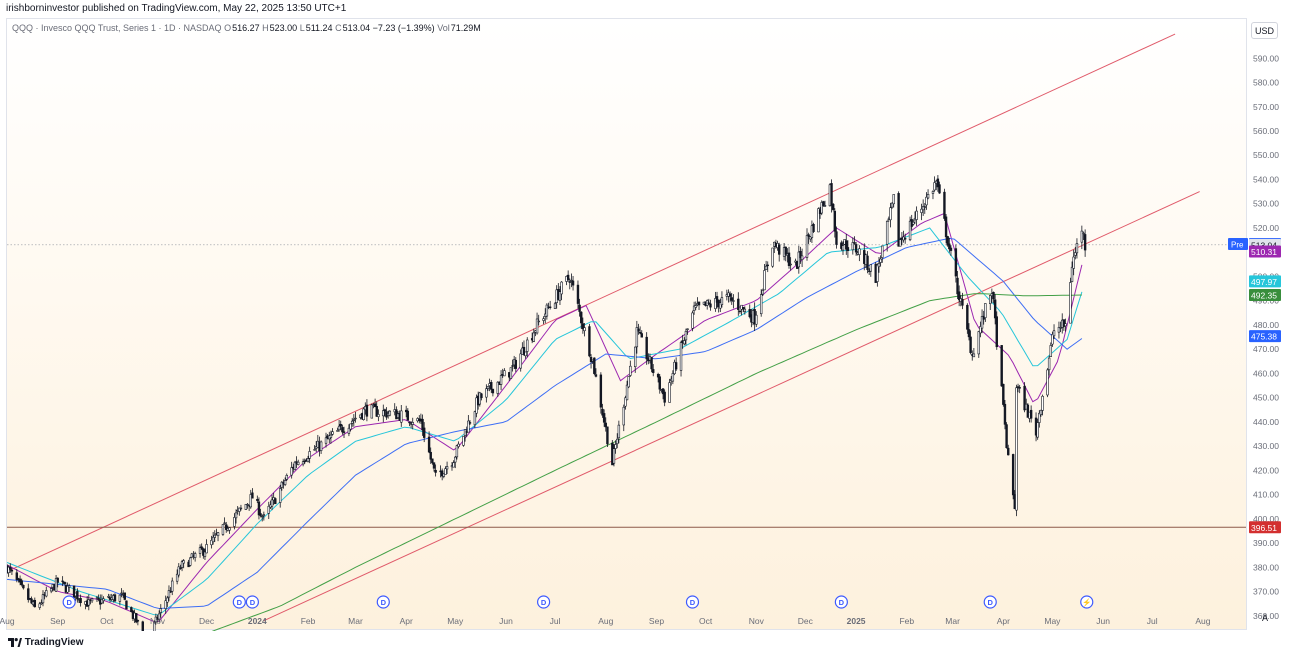 This screenshot has height=656, width=1292. What do you see at coordinates (1266, 58) in the screenshot?
I see `y-tick-label: 590.00` at bounding box center [1266, 58].